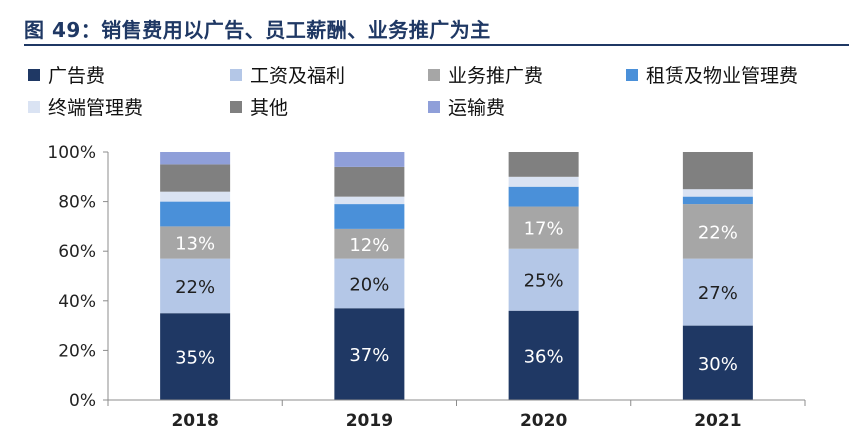 This screenshot has width=865, height=440. What do you see at coordinates (543, 421) in the screenshot?
I see `x-category-label: 2020` at bounding box center [543, 421].